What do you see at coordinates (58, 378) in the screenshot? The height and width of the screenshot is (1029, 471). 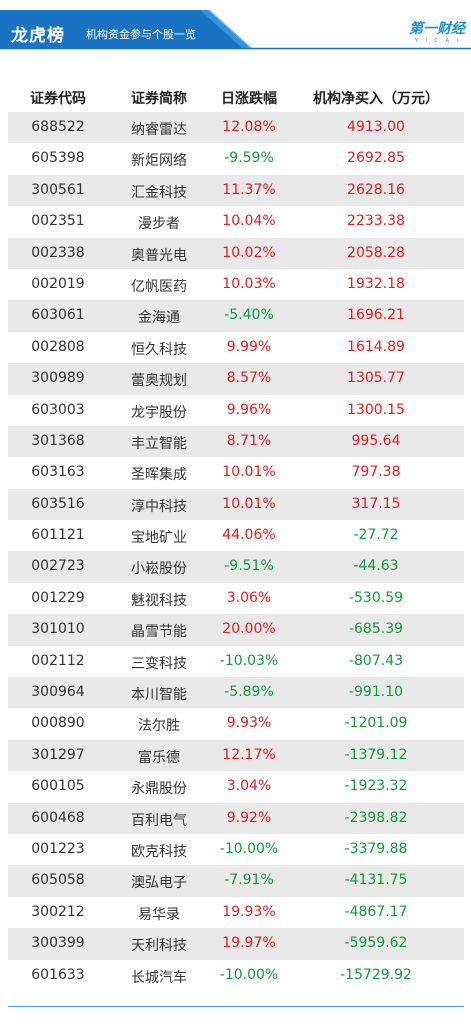 I see `cell-code: 300989` at bounding box center [58, 378].